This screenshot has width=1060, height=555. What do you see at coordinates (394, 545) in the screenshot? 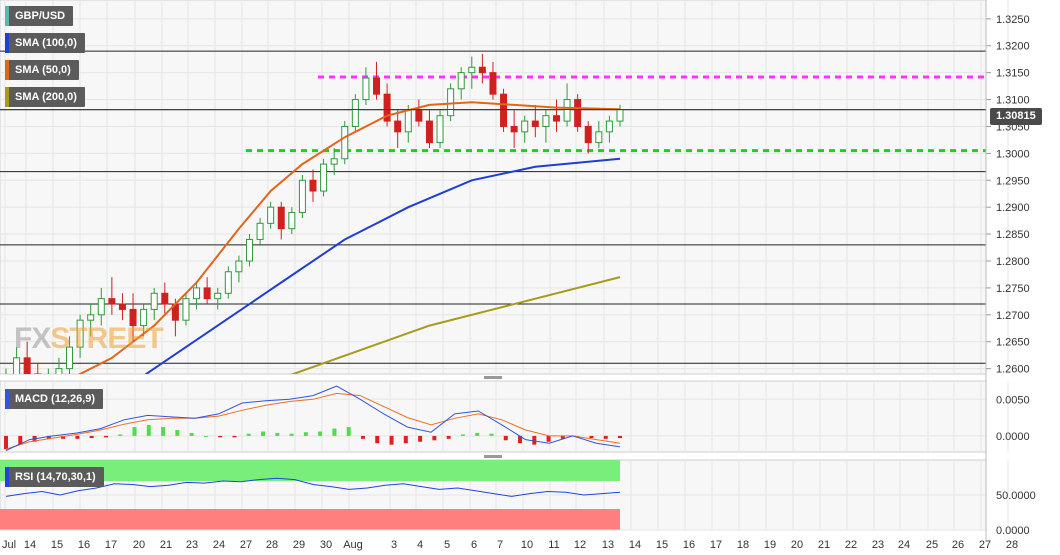
I see `x-tick-label: 3` at bounding box center [394, 545].